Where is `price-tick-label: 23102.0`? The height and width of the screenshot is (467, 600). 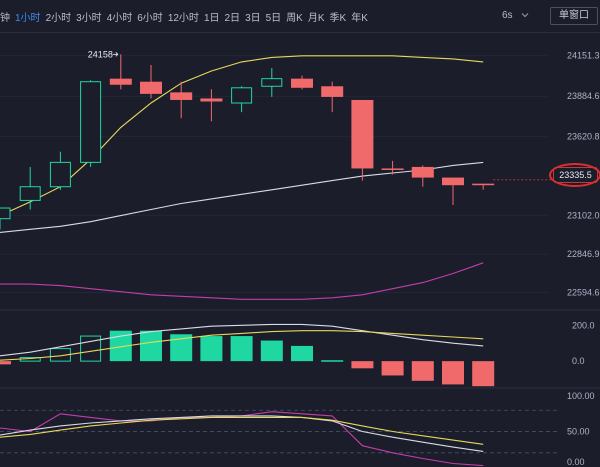 price-tick-label: 23102.0 is located at coordinates (583, 215).